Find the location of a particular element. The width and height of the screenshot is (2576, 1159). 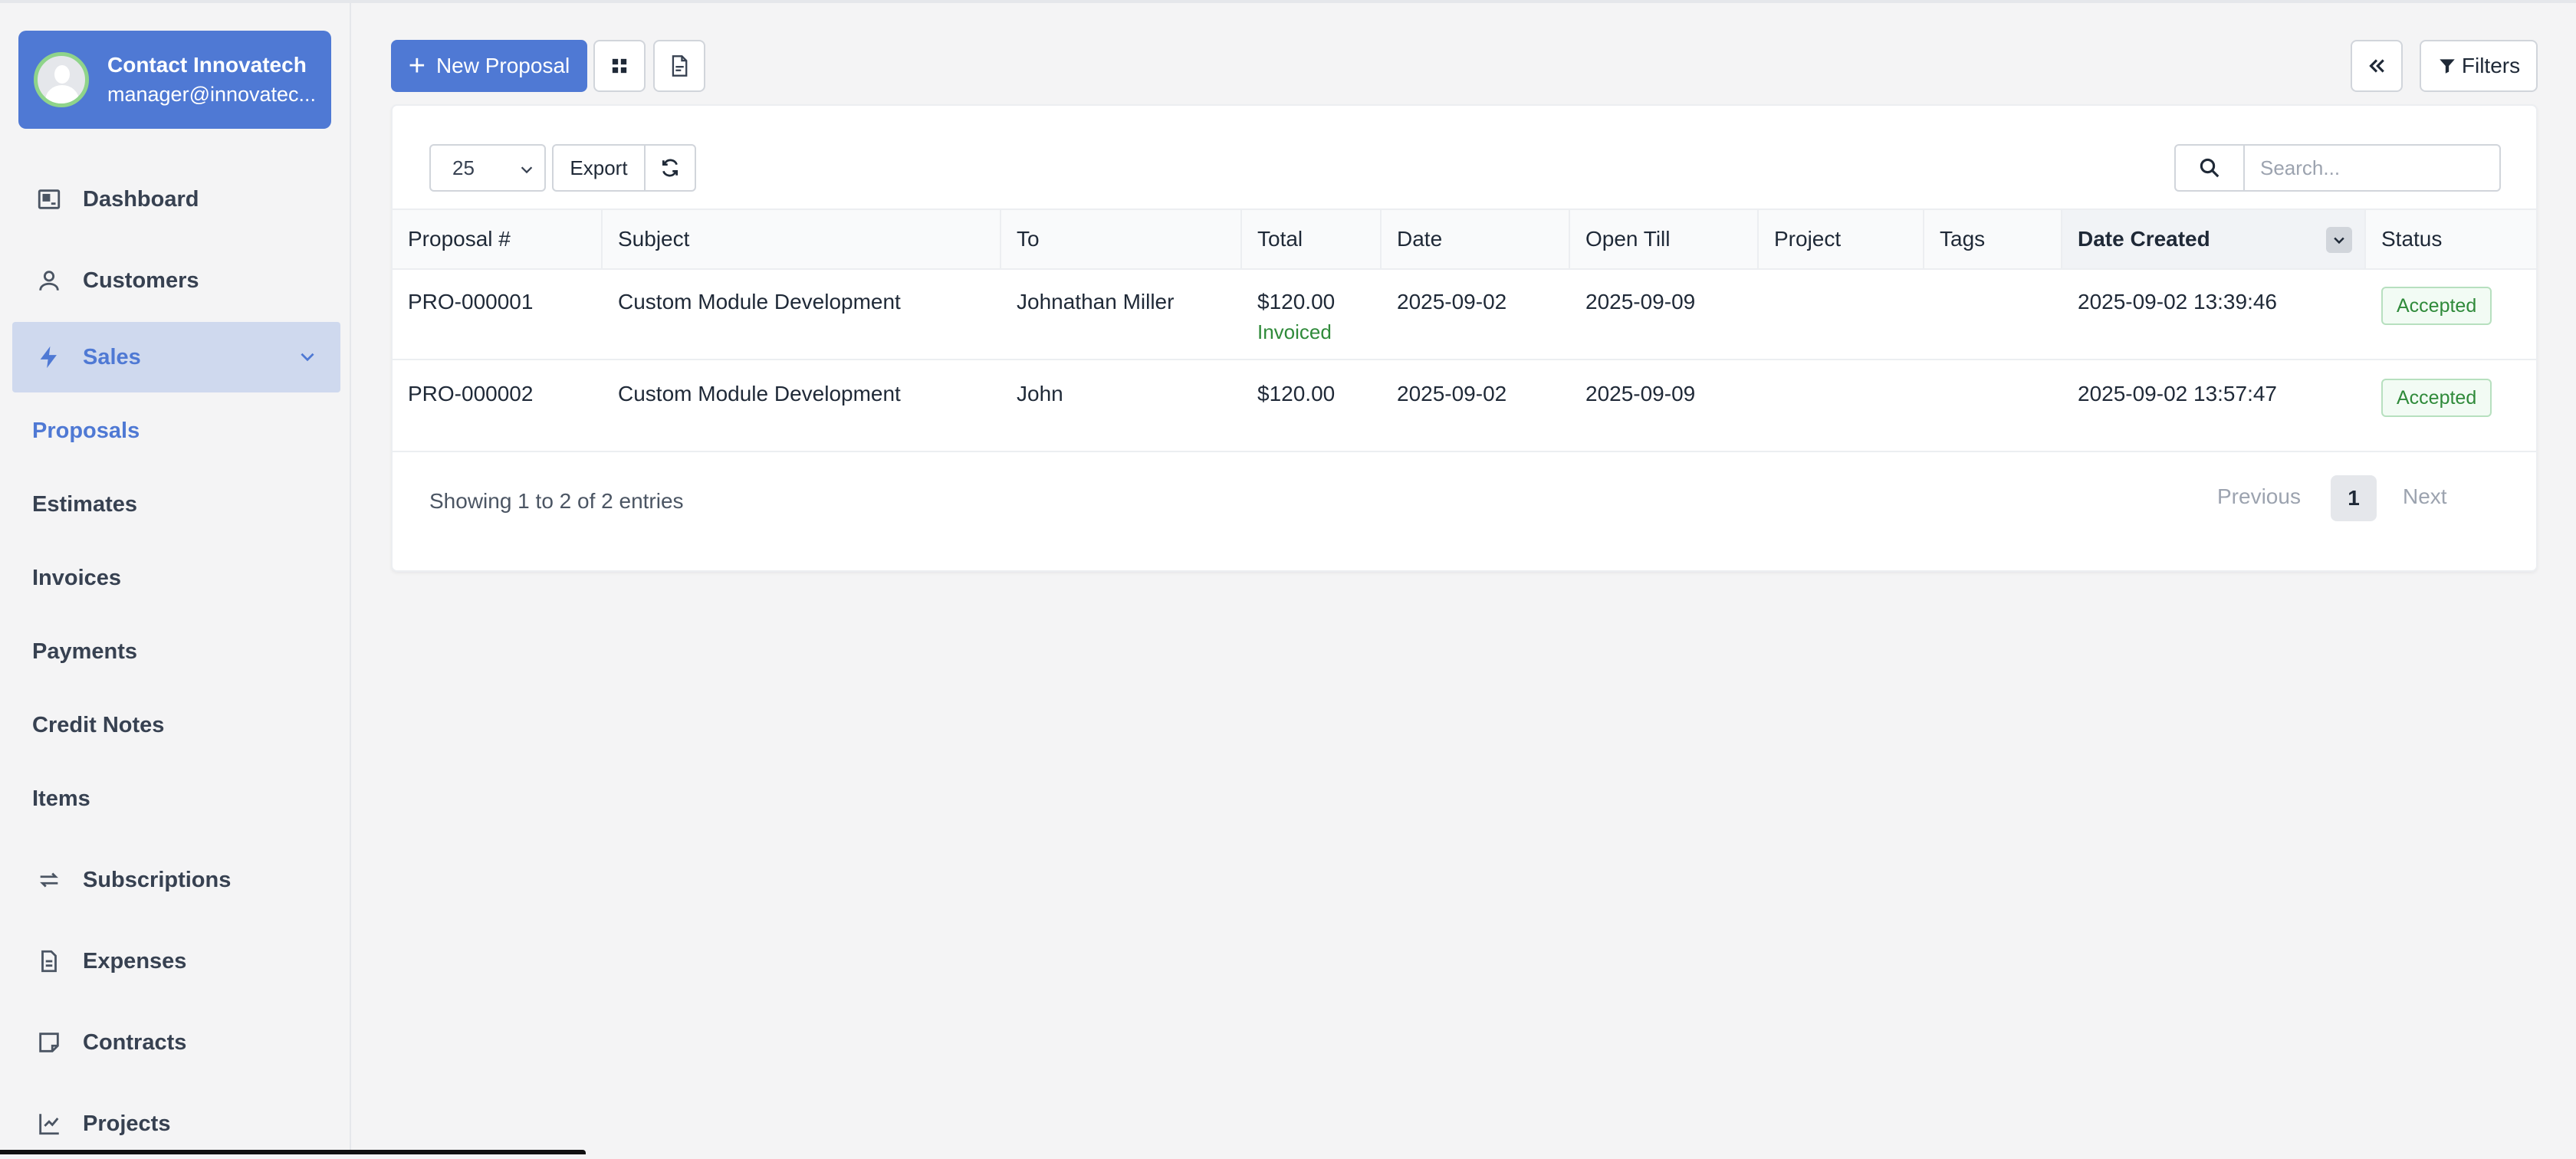

dashboard-icon is located at coordinates (49, 199).